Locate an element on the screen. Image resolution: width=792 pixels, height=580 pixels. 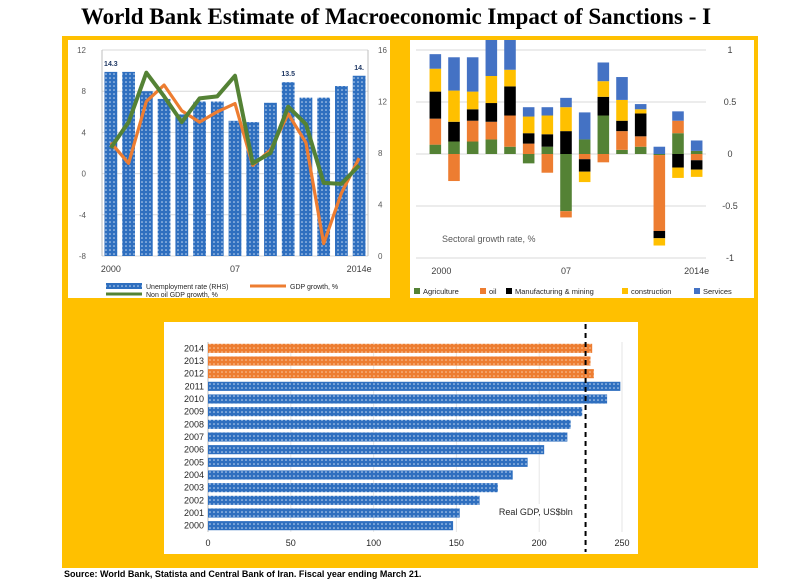
x-tick-label: 2000 is located at coordinates (441, 271).